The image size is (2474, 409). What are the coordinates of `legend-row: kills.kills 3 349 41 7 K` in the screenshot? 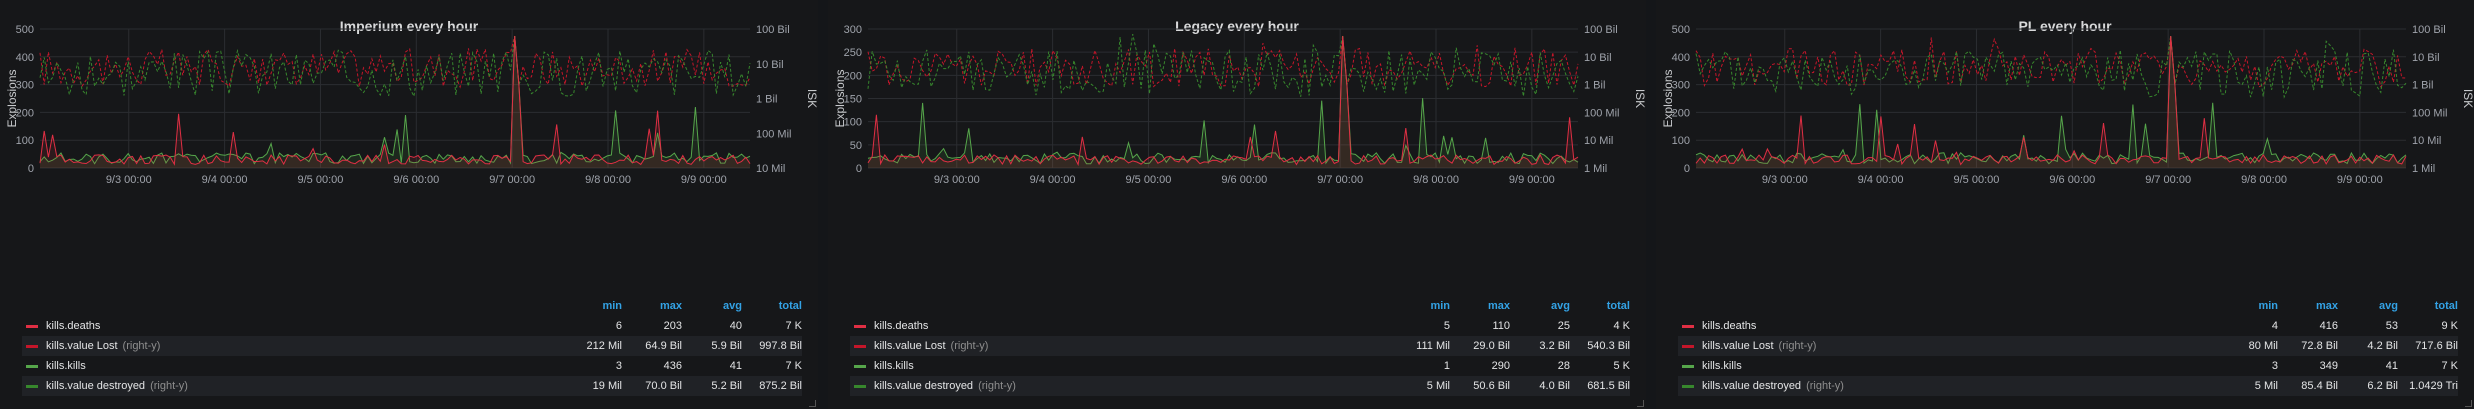 It's located at (2068, 366).